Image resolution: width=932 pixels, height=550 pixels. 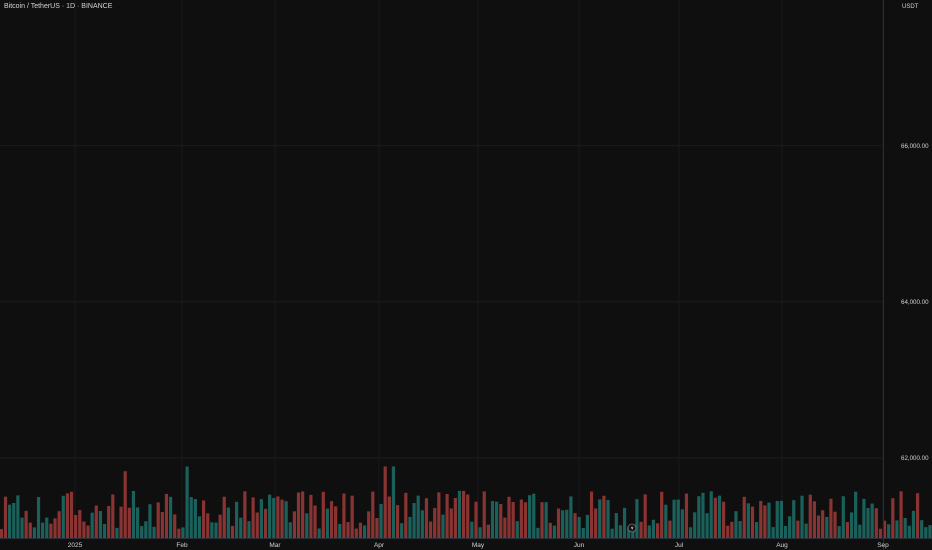 I want to click on lightning-icon, so click(x=632, y=528).